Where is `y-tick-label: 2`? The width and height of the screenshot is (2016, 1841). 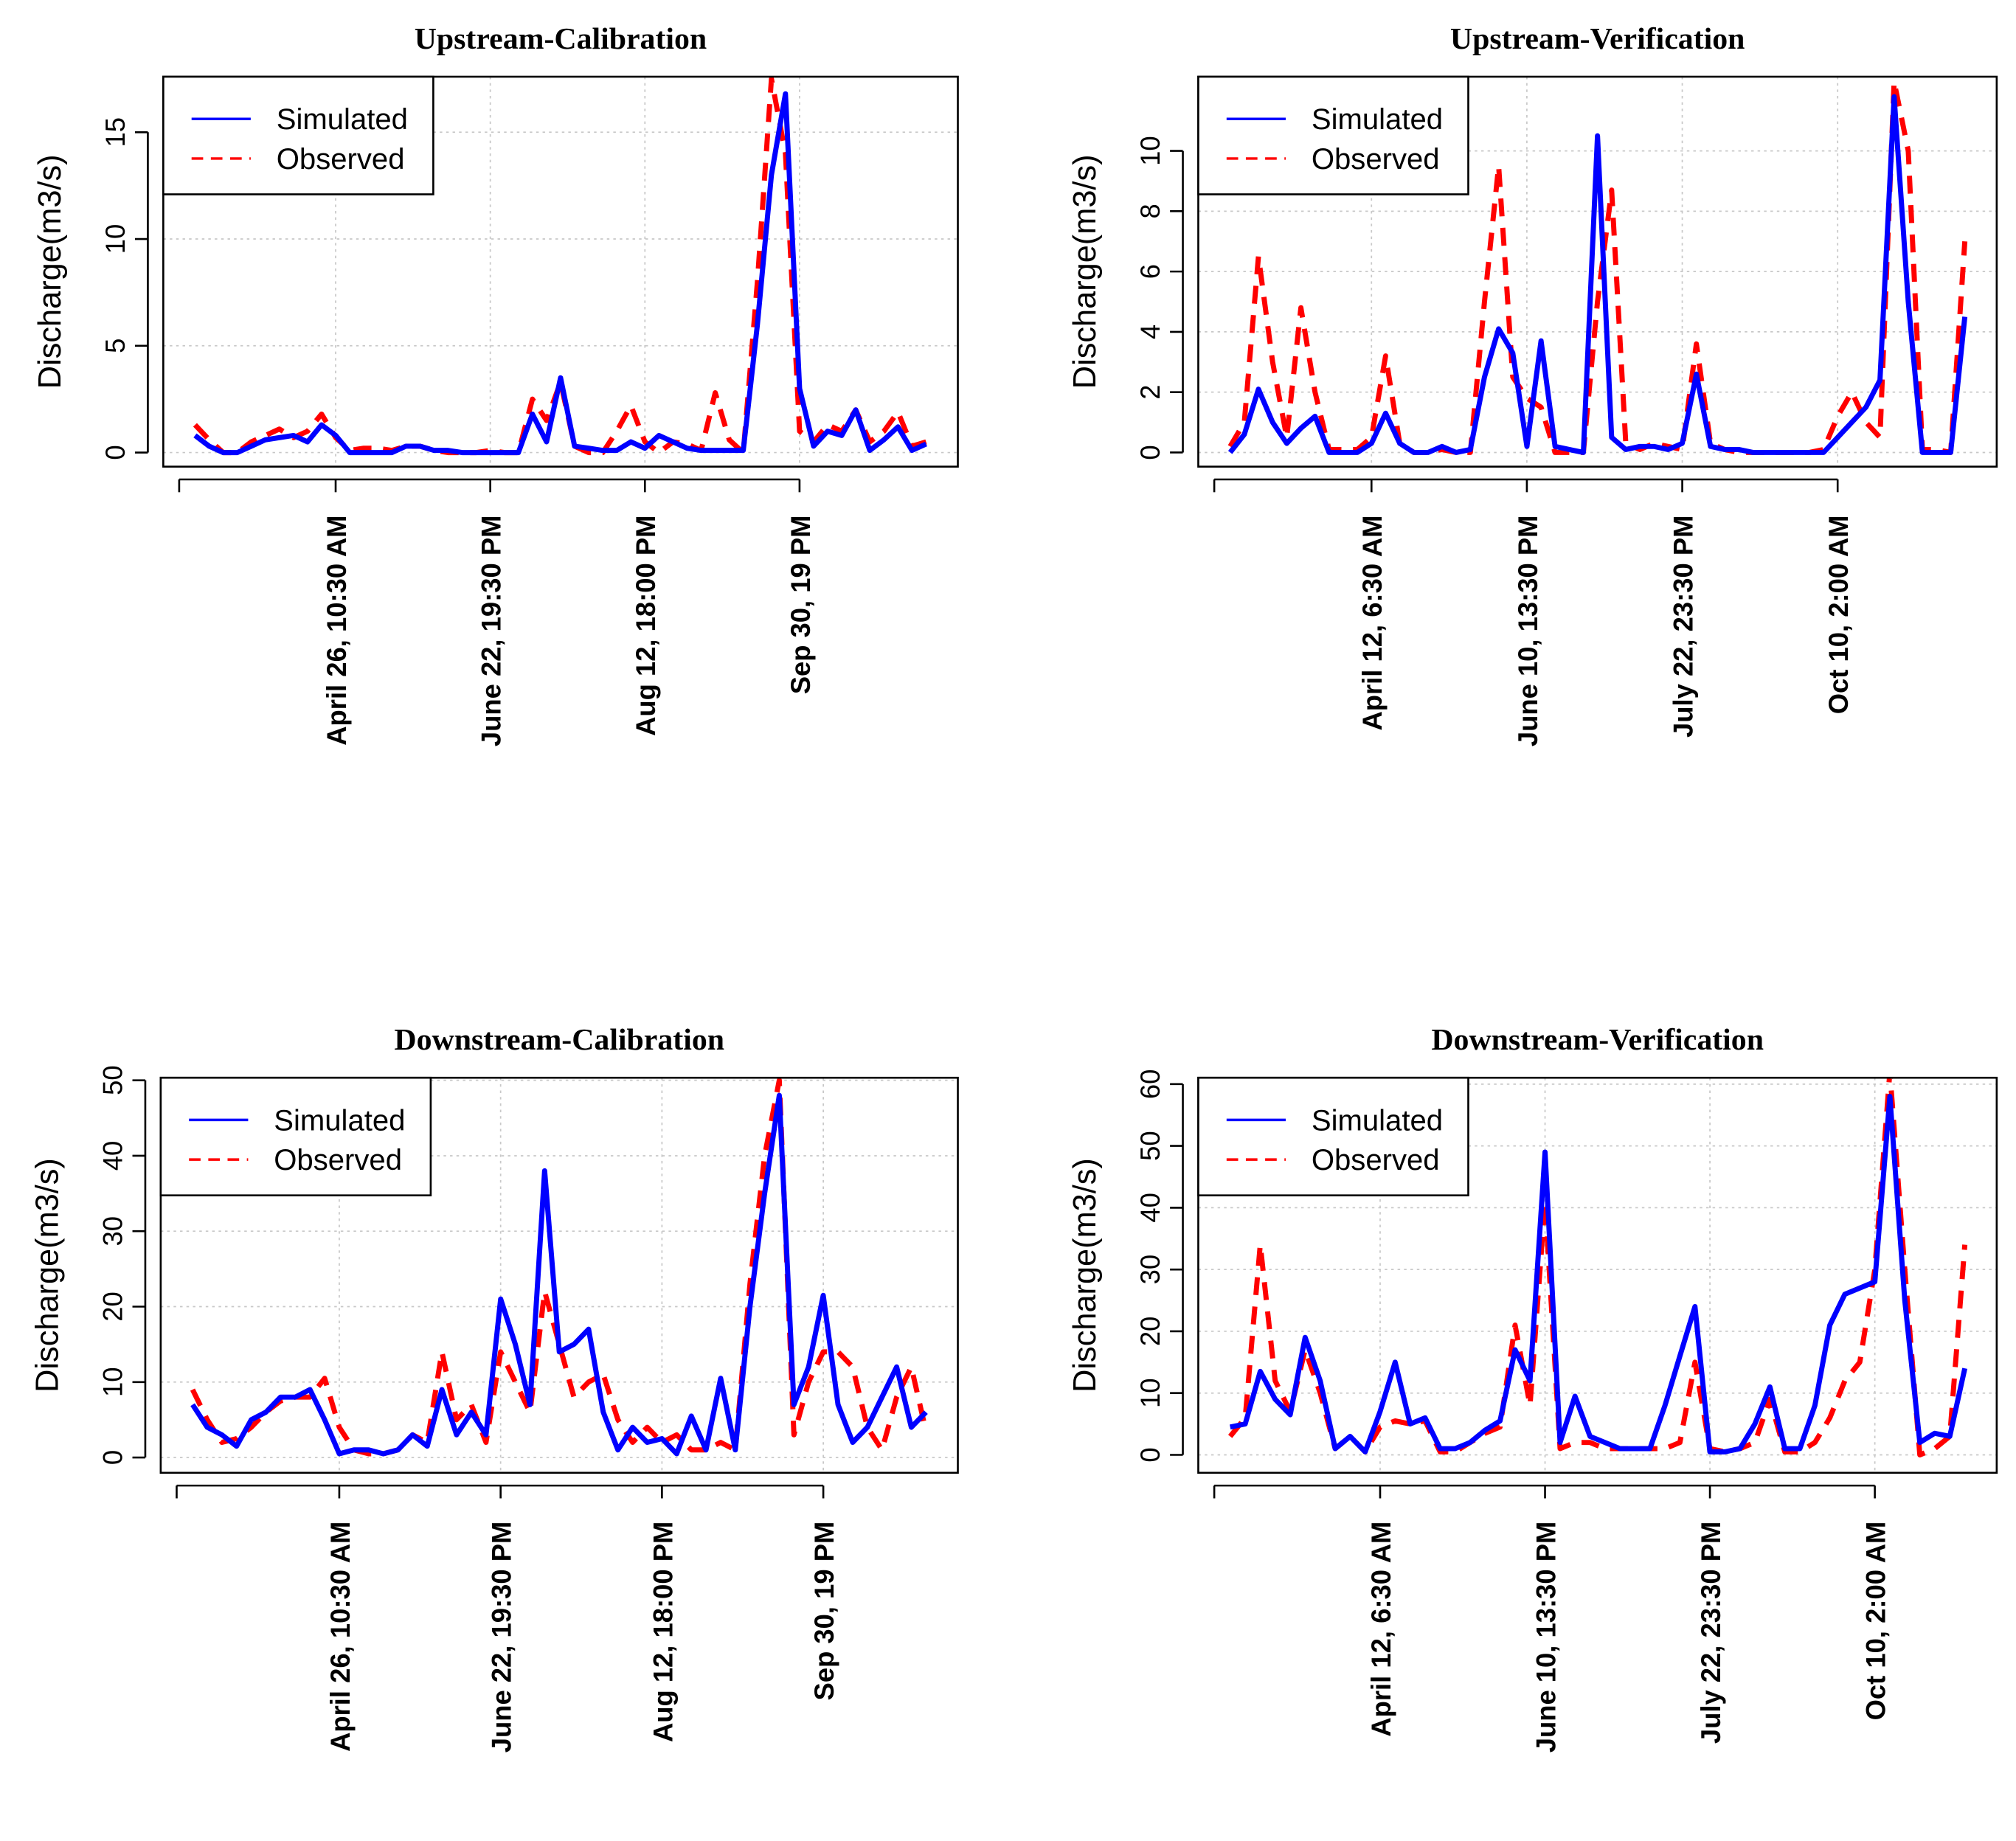
y-tick-label: 2 is located at coordinates (1150, 392).